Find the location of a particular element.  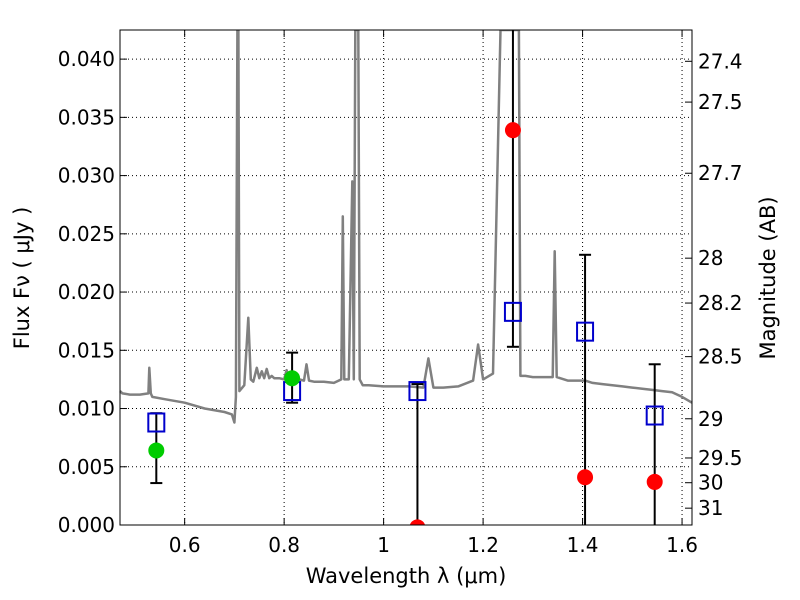

x-tick-label: 0.8 is located at coordinates (284, 545).